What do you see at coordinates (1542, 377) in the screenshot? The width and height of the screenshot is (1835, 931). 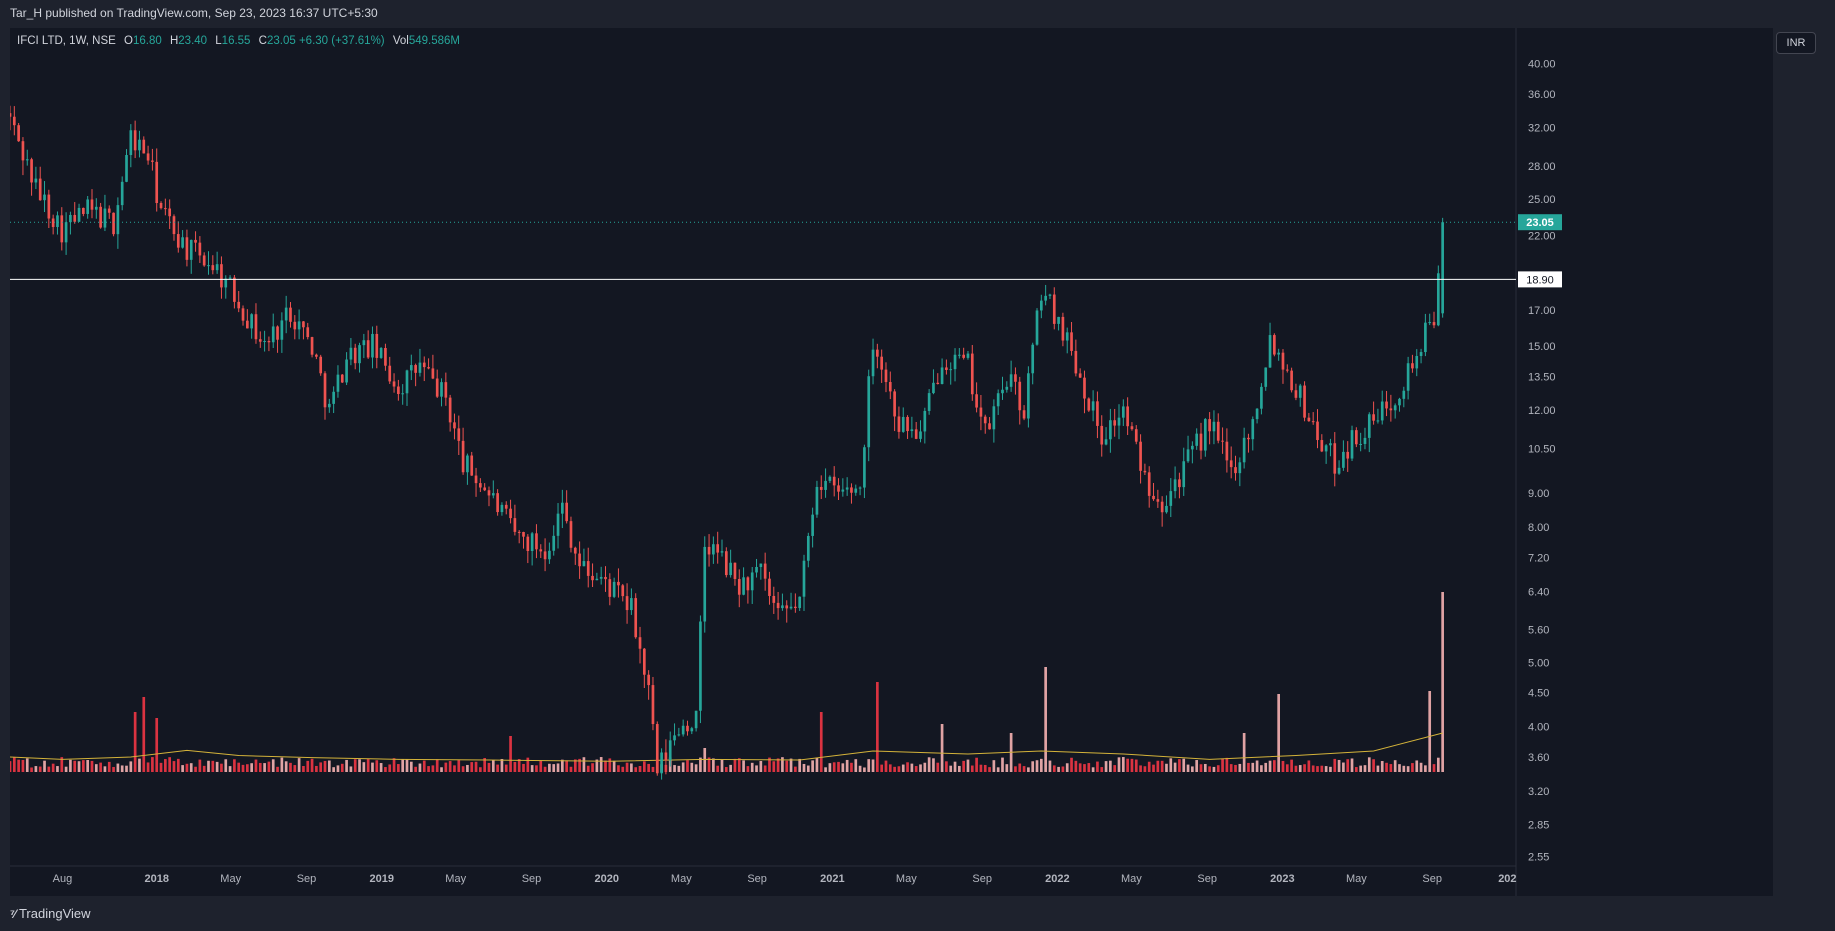 I see `price-tick-label: 13.50` at bounding box center [1542, 377].